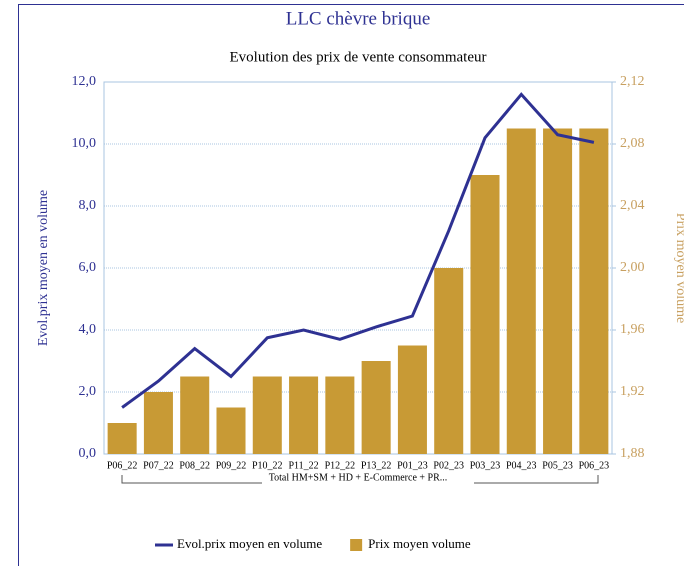  Describe the element at coordinates (485, 465) in the screenshot. I see `x-tick-label: P03_23` at that location.